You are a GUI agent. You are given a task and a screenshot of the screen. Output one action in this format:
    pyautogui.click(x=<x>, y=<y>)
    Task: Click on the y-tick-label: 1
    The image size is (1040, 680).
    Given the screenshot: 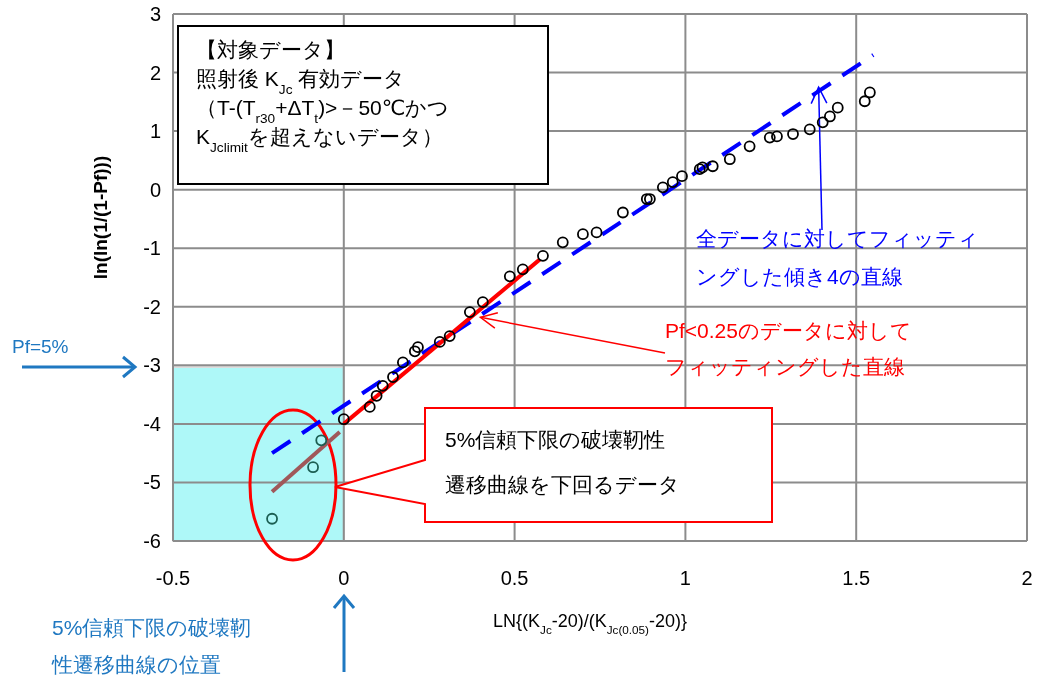 What is the action you would take?
    pyautogui.click(x=155, y=131)
    